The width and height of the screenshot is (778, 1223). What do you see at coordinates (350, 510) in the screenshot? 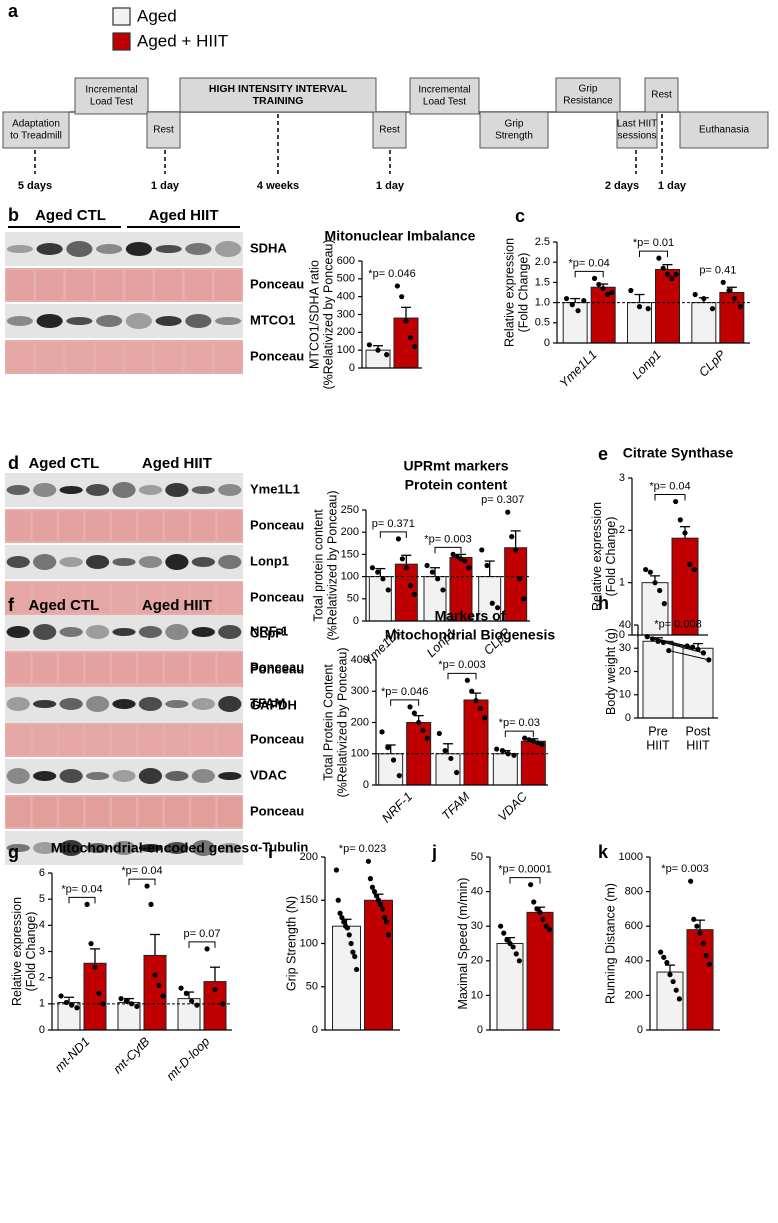
I see `y-tick-label: 250` at bounding box center [350, 510].